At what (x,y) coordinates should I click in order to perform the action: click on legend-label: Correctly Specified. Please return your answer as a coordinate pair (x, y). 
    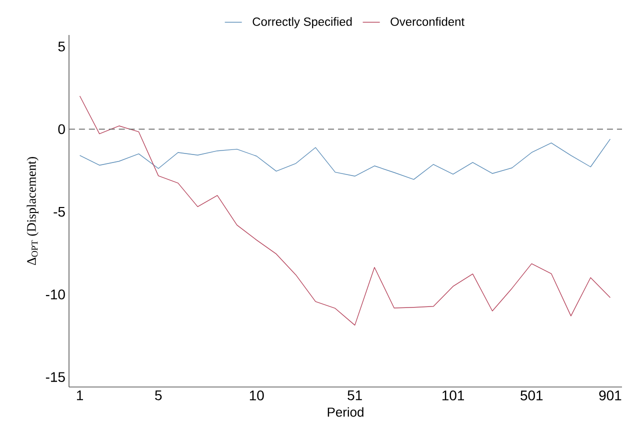
    Looking at the image, I should click on (302, 22).